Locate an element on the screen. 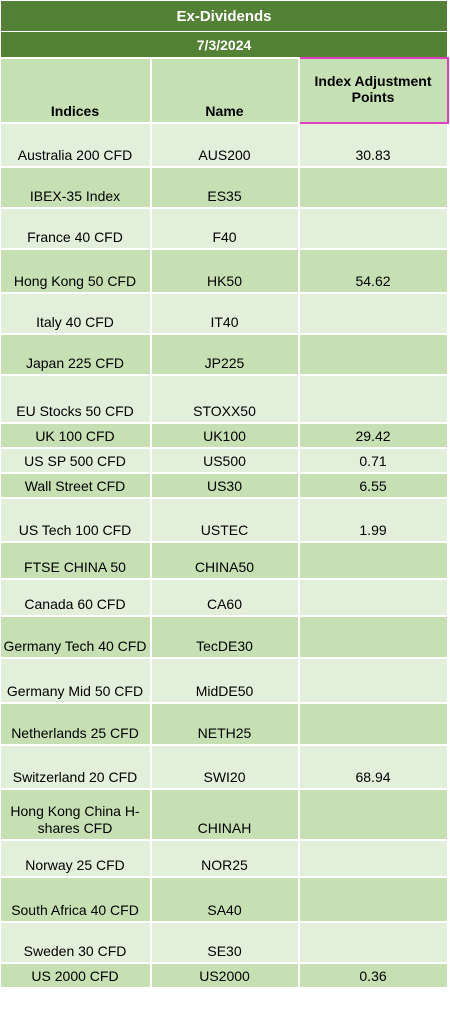  cell-name: US30 is located at coordinates (225, 486).